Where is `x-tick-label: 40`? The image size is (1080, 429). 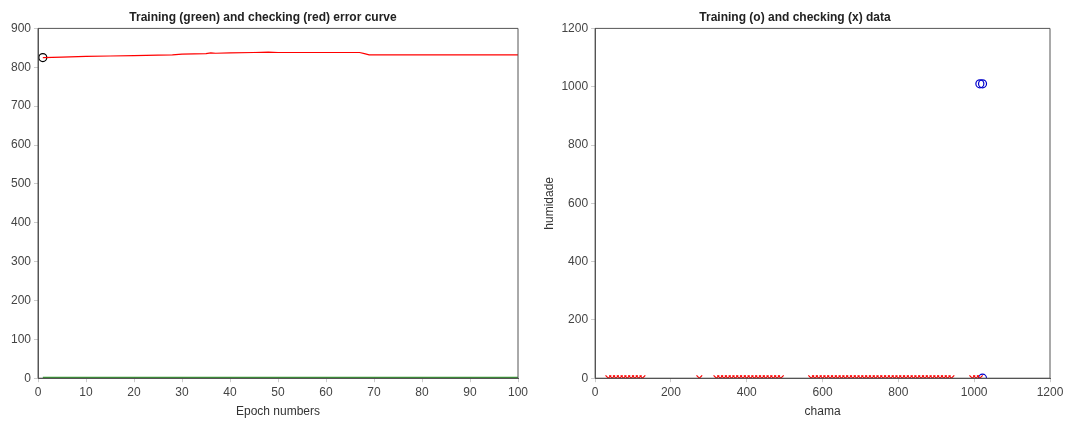
x-tick-label: 40 is located at coordinates (230, 391).